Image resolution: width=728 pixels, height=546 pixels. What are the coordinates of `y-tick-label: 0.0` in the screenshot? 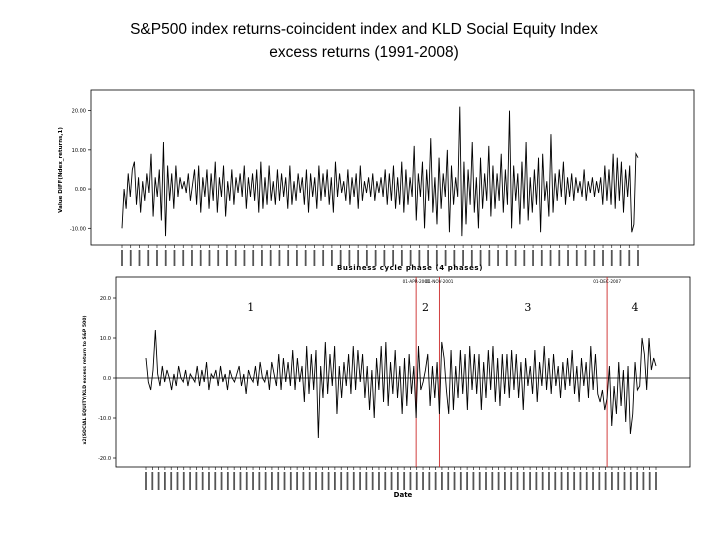 It's located at (107, 379).